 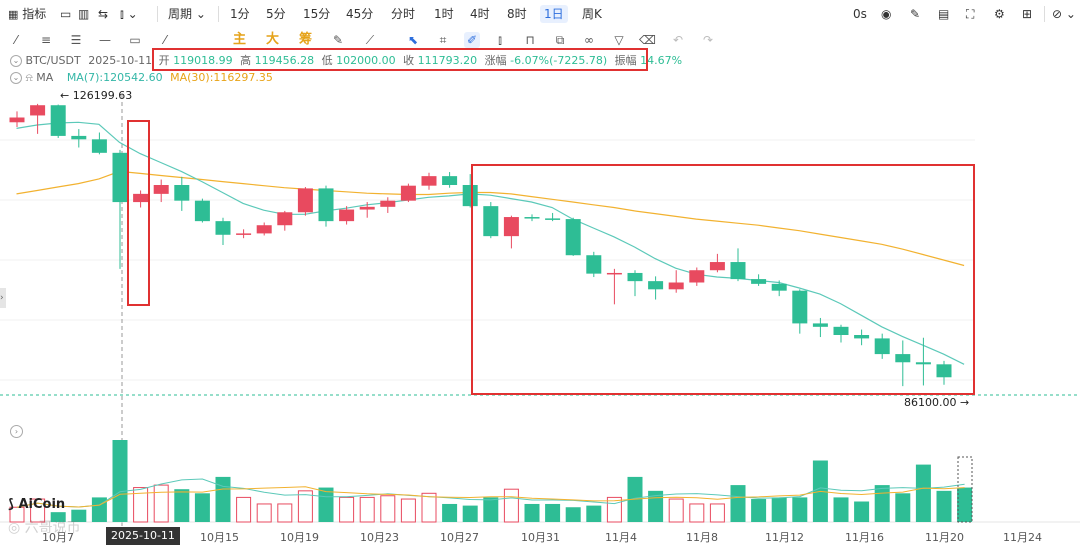 What do you see at coordinates (103, 14) in the screenshot?
I see `compare-icon: ⇆` at bounding box center [103, 14].